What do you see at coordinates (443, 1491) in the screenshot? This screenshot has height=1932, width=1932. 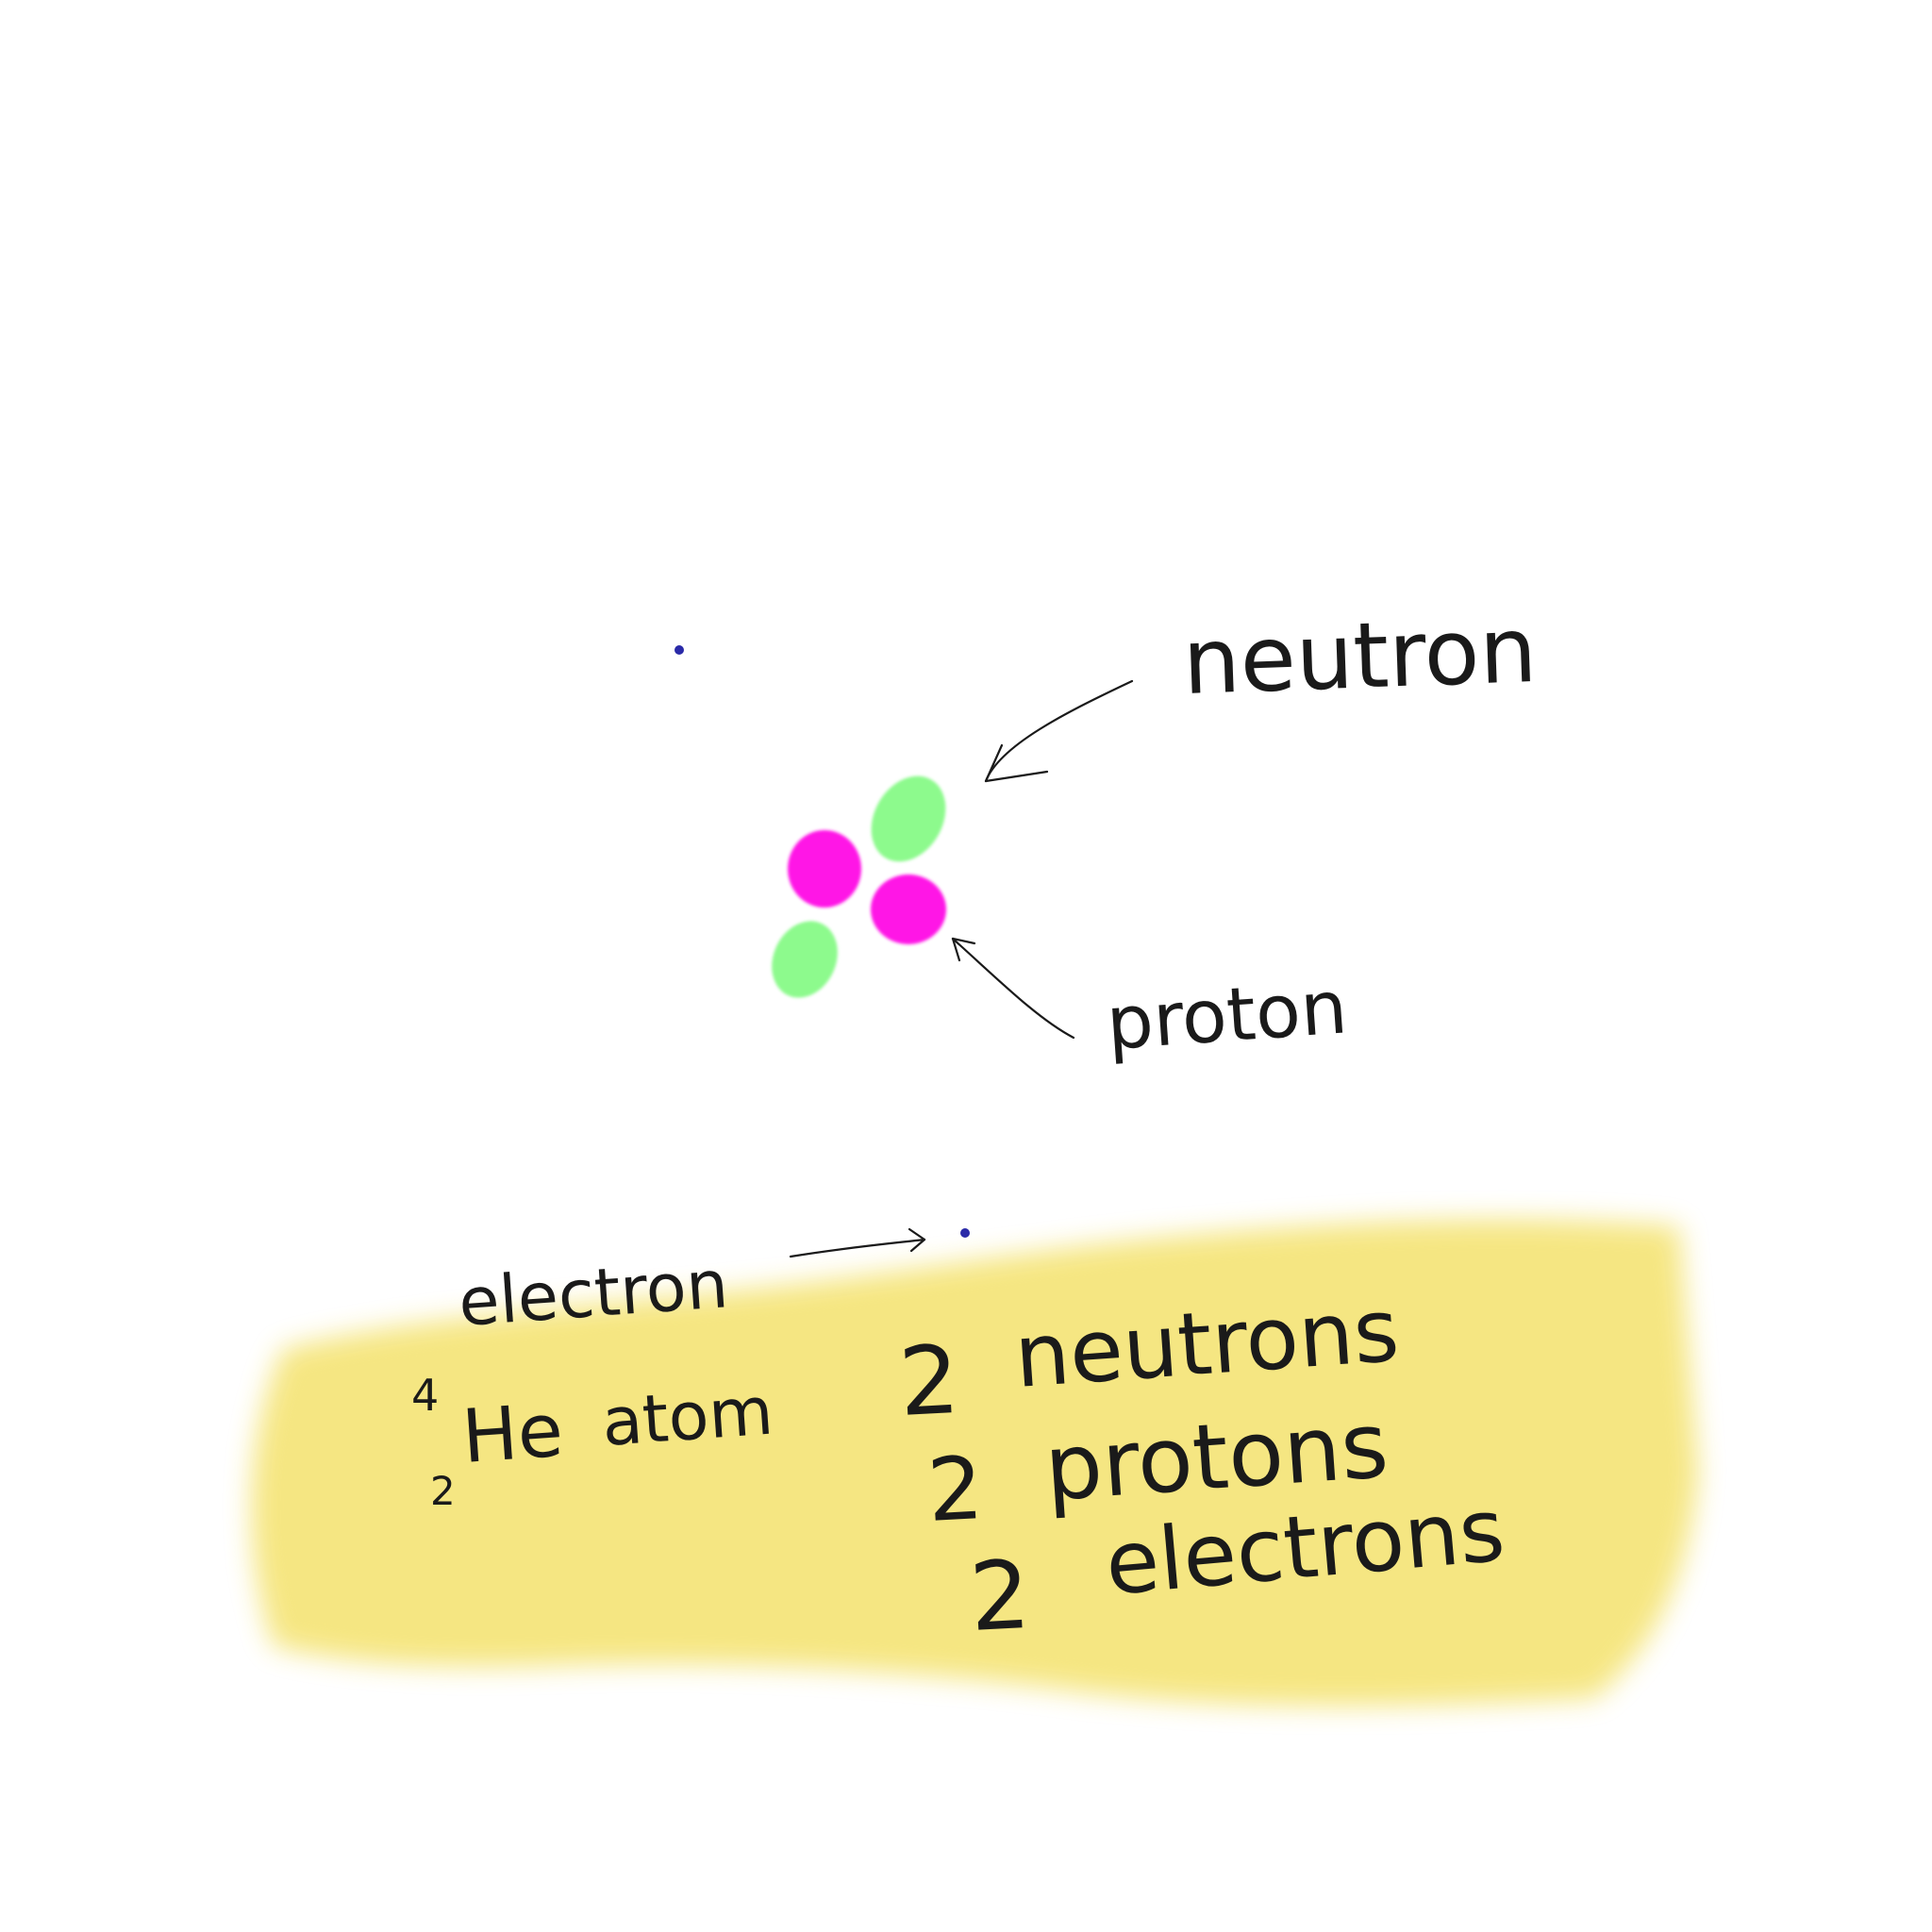 I see `atomic-number: 2` at bounding box center [443, 1491].